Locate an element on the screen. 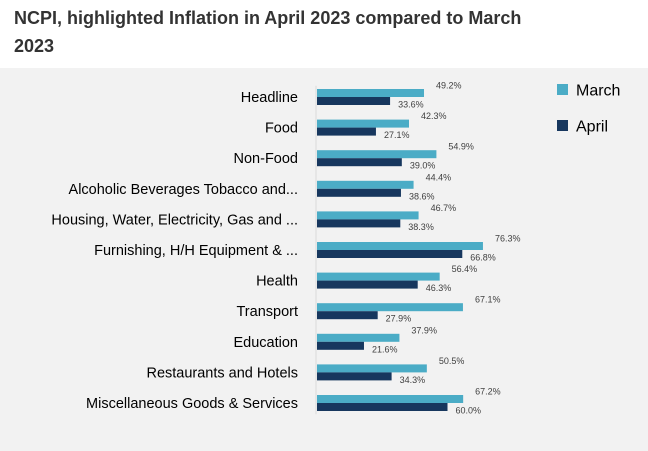  data-label-april: 60.0% is located at coordinates (469, 411).